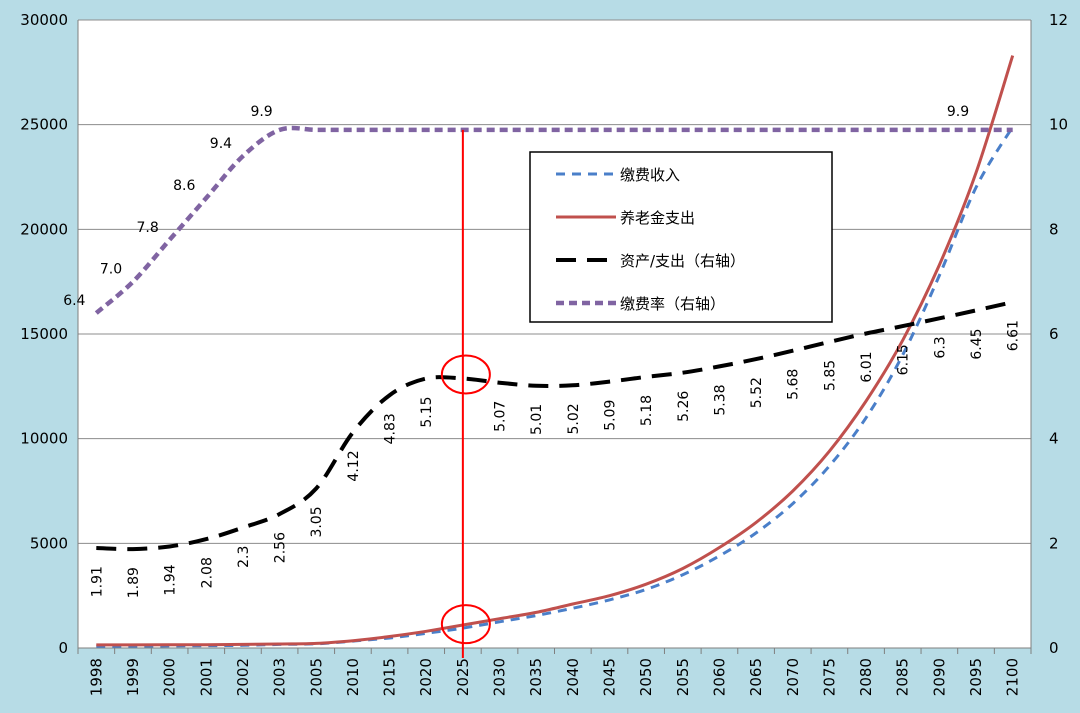  I want to click on legend-label: 养老金支出, so click(657, 218).